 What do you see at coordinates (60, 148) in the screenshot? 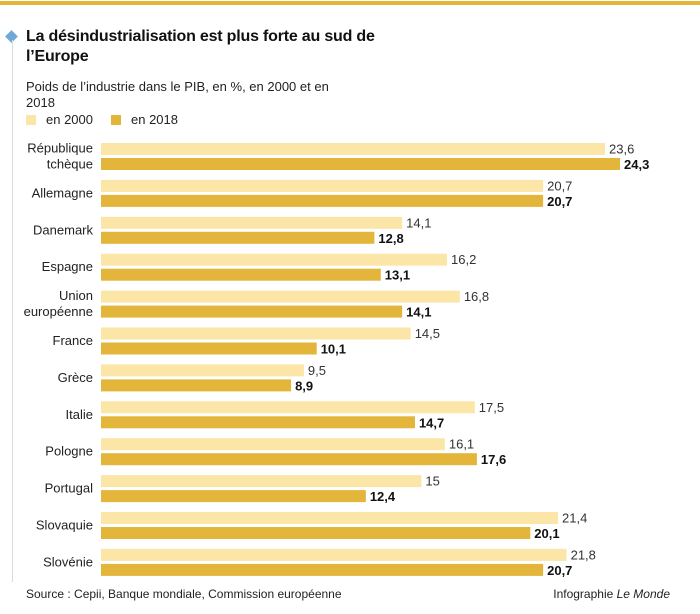
I see `category-label: République` at bounding box center [60, 148].